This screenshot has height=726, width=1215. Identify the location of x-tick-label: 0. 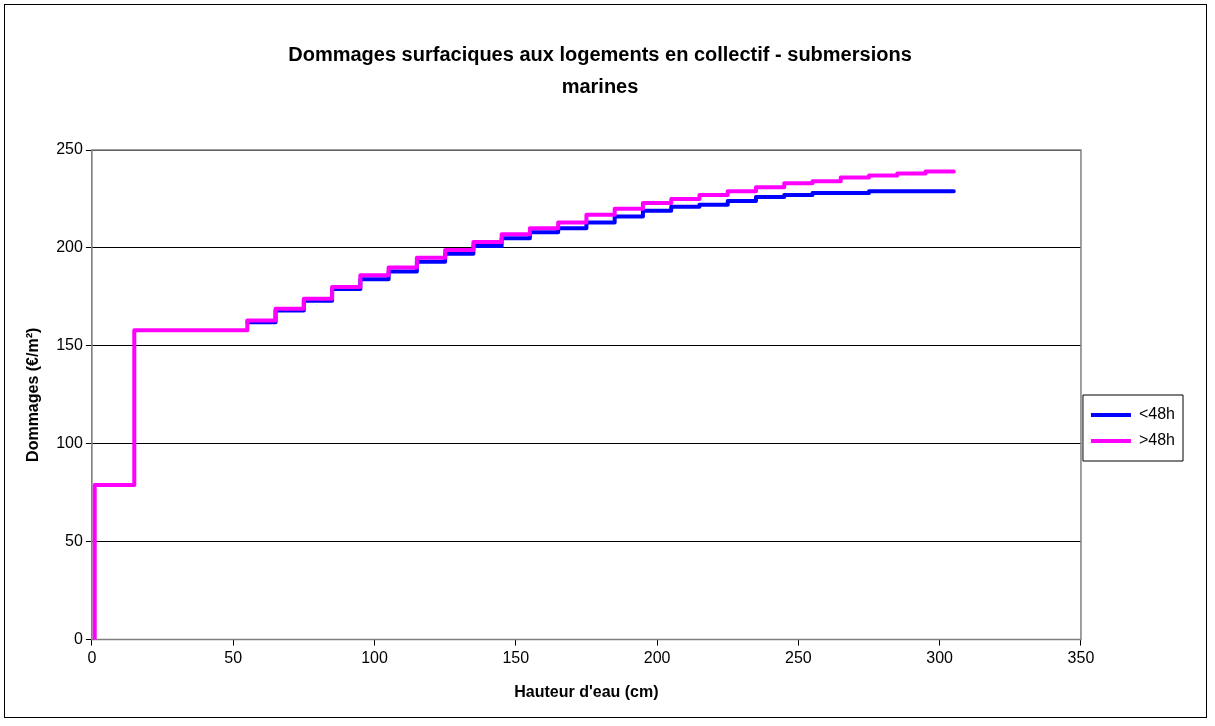
(92, 657).